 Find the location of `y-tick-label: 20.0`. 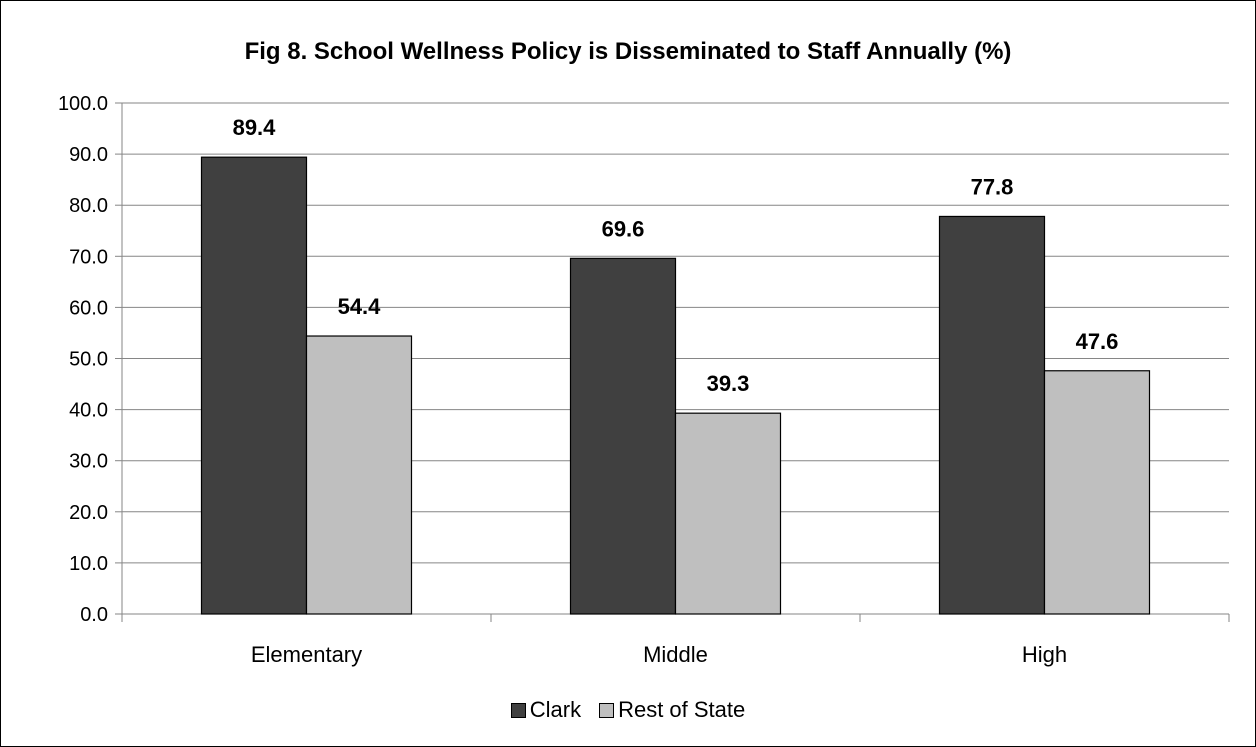

y-tick-label: 20.0 is located at coordinates (88, 513).